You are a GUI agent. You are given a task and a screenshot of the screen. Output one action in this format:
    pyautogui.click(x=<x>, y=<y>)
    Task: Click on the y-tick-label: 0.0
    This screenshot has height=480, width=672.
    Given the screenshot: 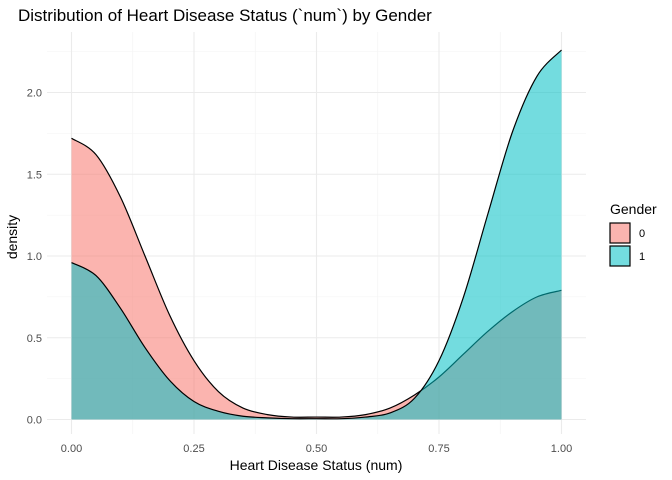 What is the action you would take?
    pyautogui.click(x=34, y=421)
    